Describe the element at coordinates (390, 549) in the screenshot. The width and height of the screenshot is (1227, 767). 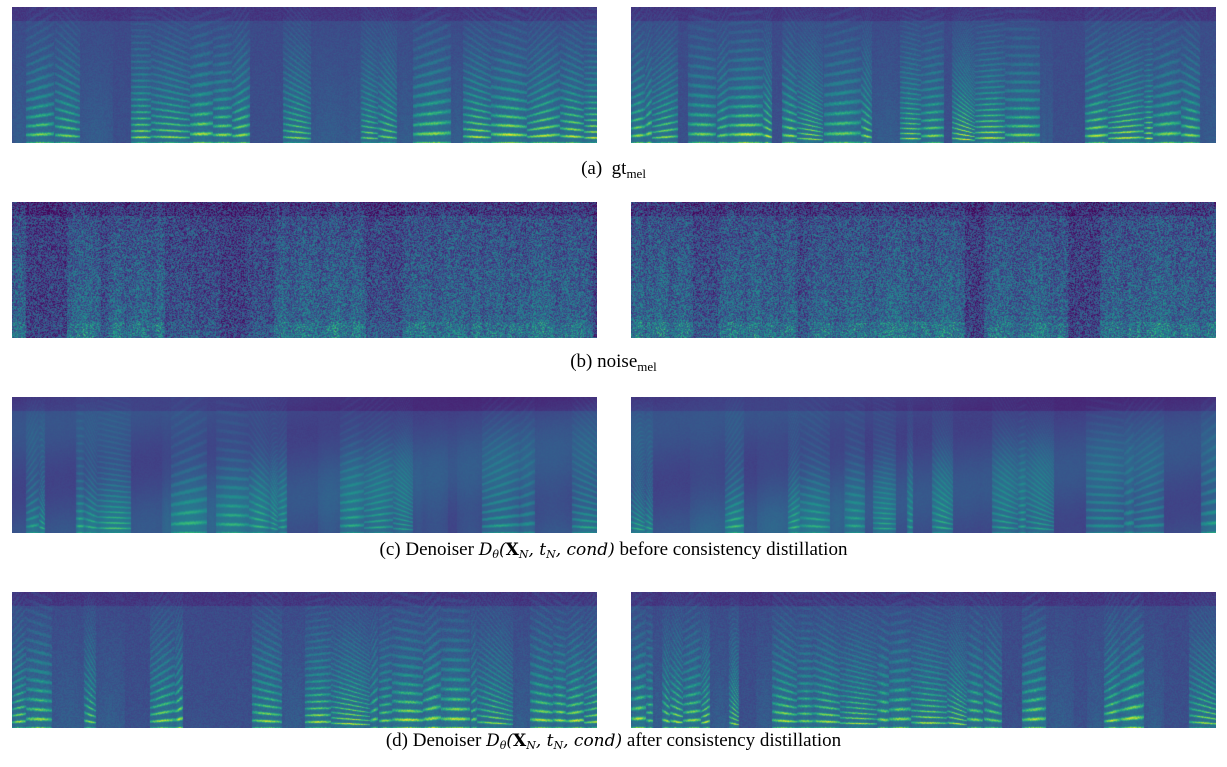
I see `caption-label: (c)` at that location.